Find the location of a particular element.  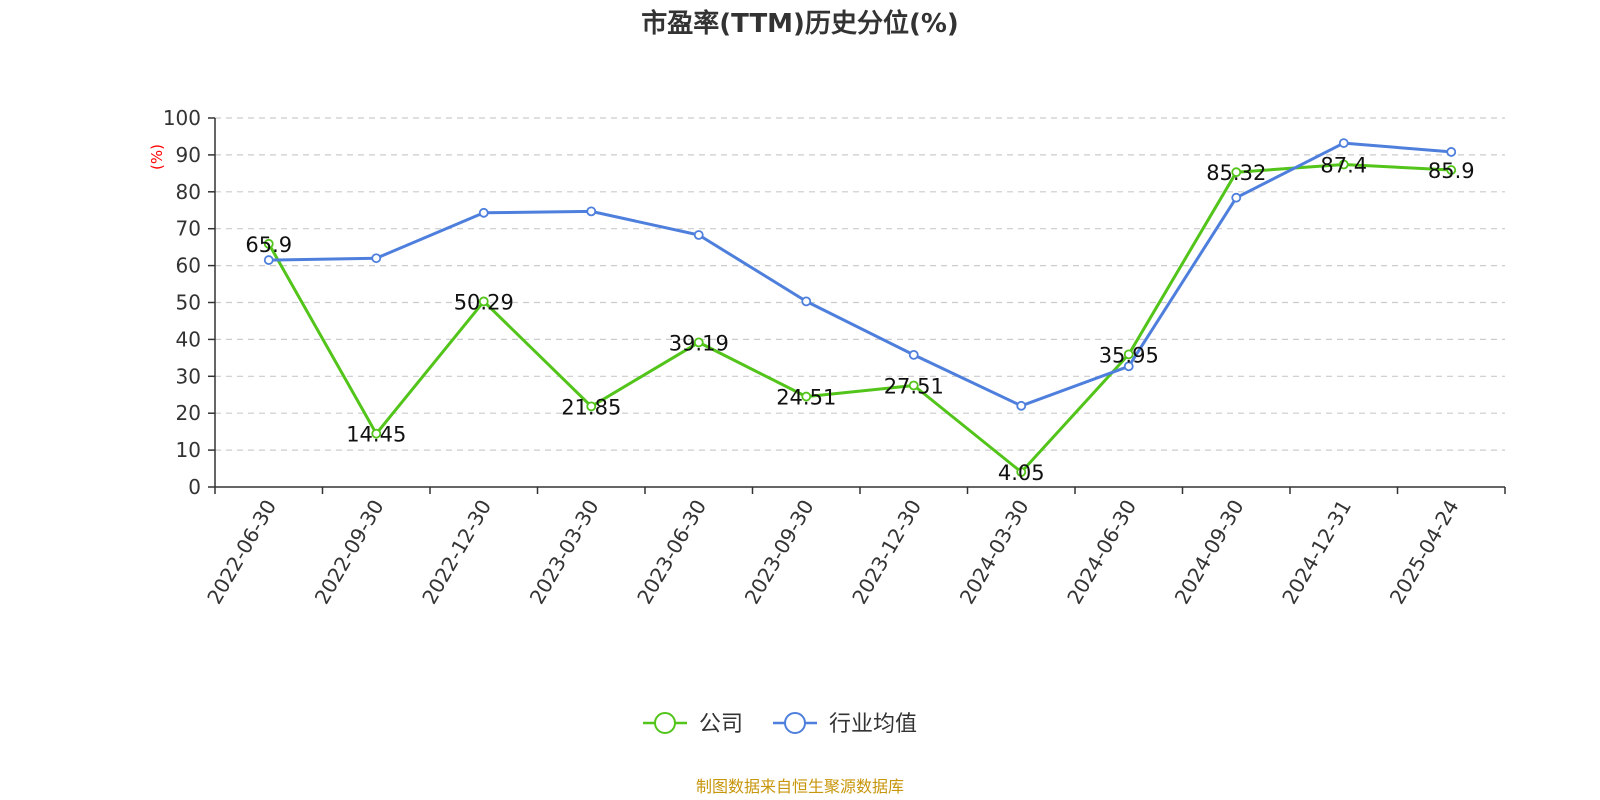

y-tick-label: 20 is located at coordinates (188, 413).